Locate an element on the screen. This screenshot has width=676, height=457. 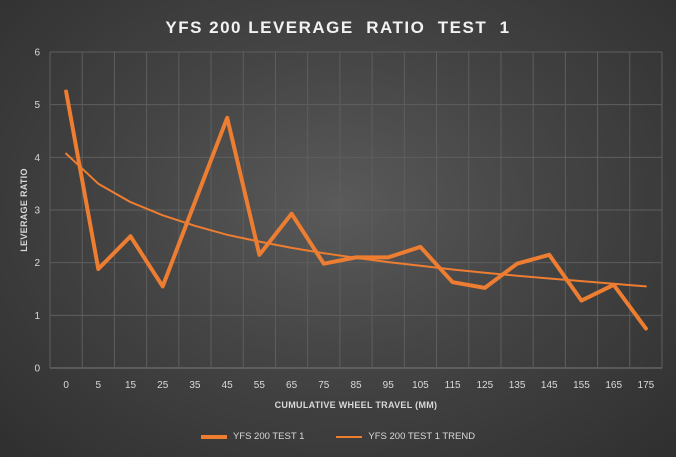
x-tick-label: 125 is located at coordinates (484, 385).